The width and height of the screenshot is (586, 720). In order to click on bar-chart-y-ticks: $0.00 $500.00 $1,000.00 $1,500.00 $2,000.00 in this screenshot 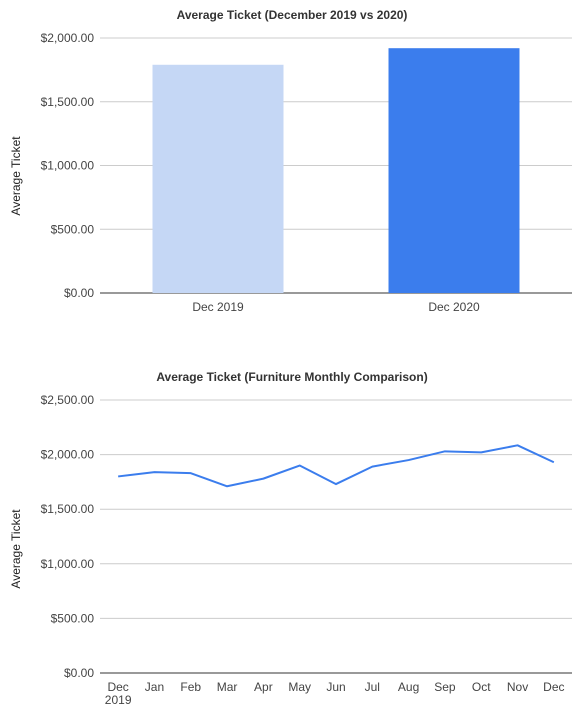, I will do `click(68, 165)`.